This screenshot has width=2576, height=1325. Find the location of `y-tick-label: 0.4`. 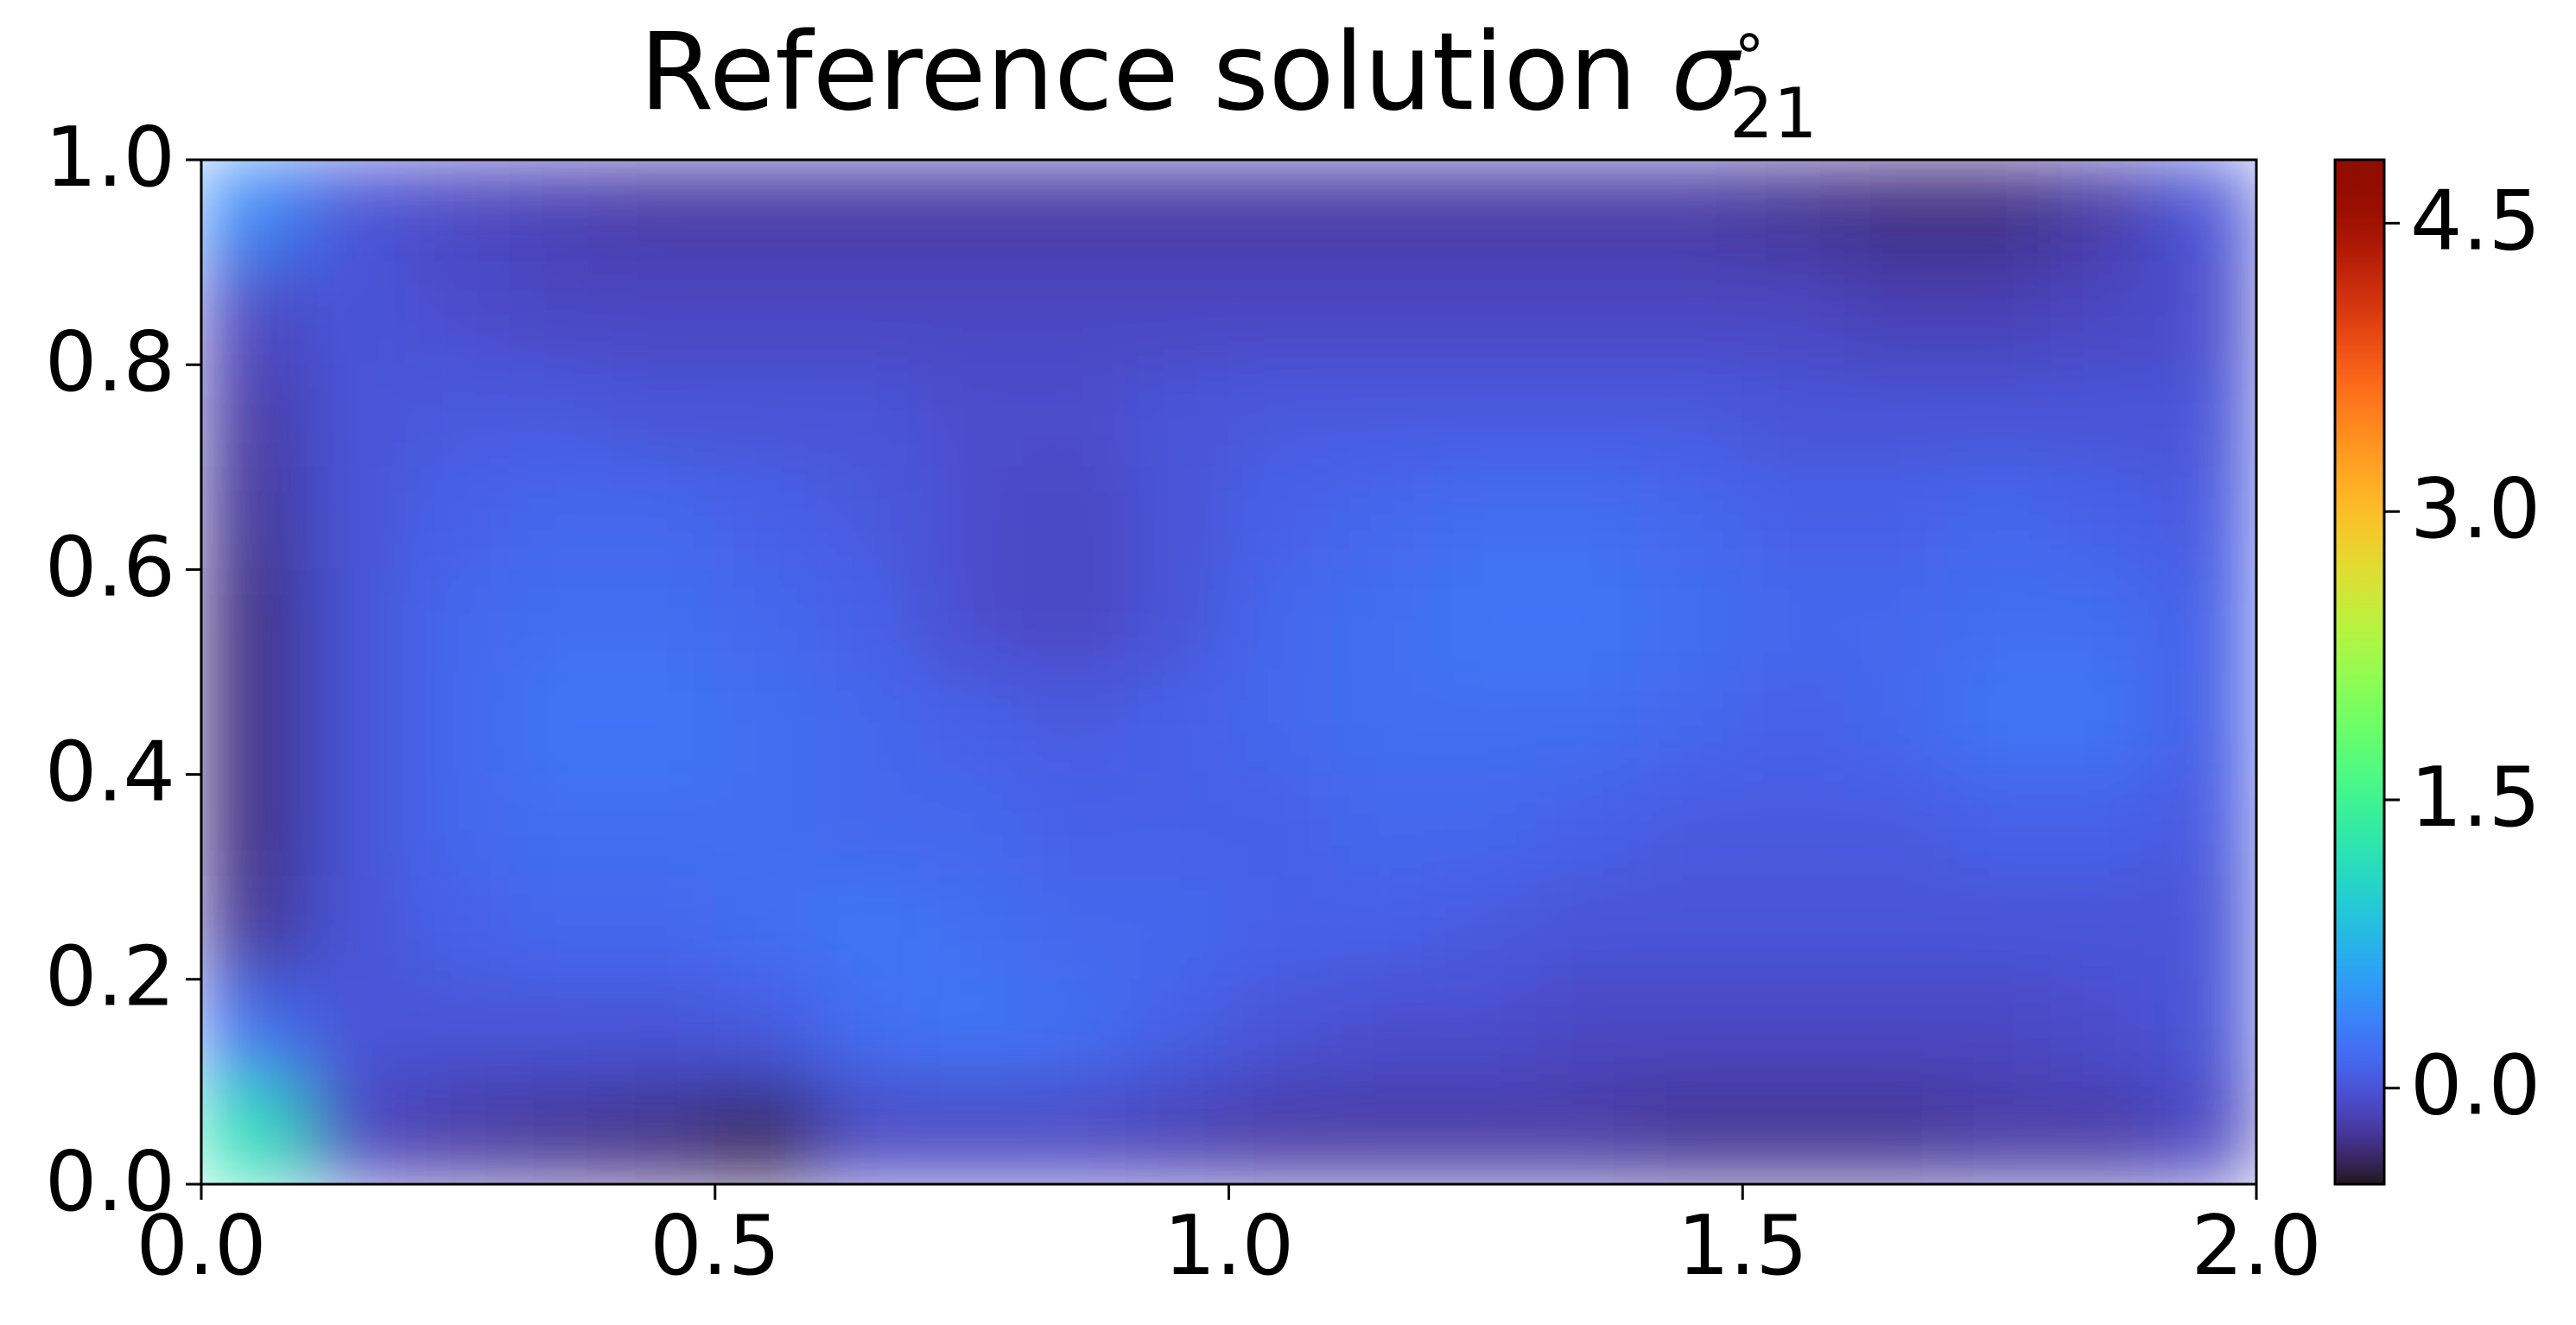

y-tick-label: 0.4 is located at coordinates (110, 773).